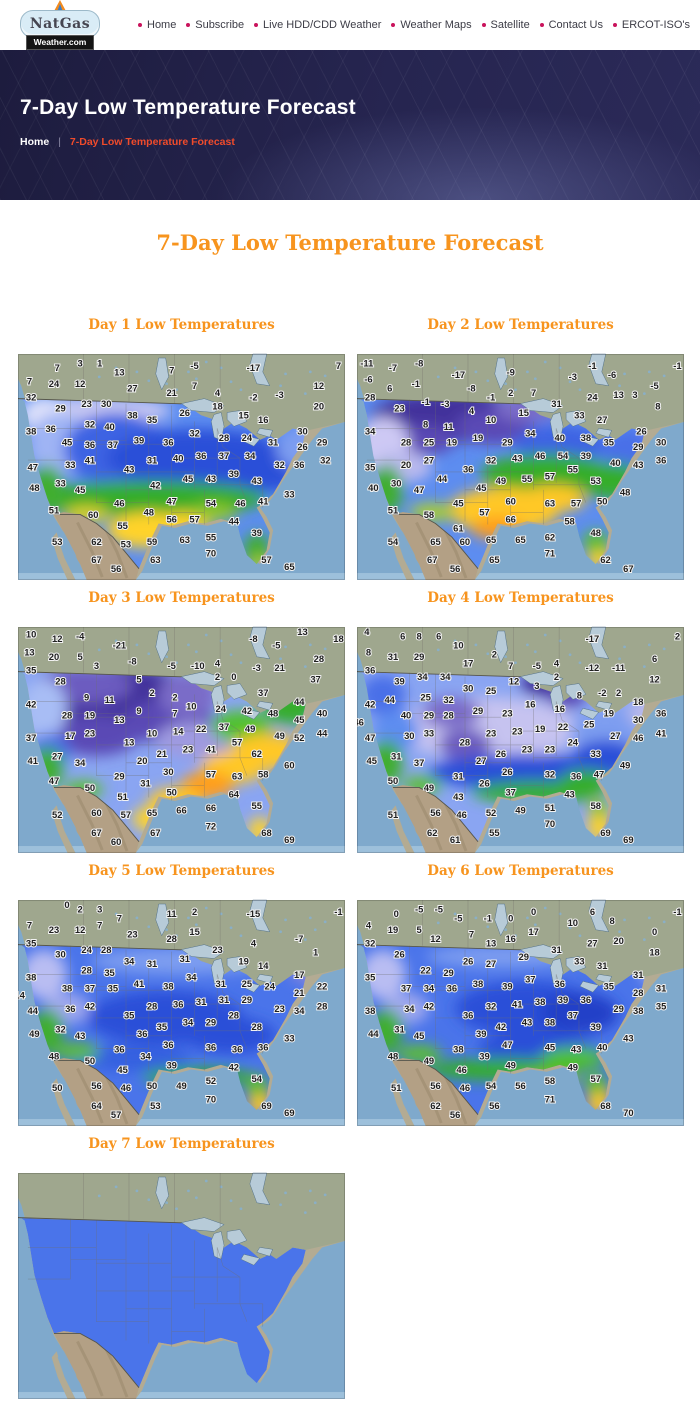  I want to click on breadcrumb: Home | 7-Day Low Temperature Forecast, so click(350, 142).